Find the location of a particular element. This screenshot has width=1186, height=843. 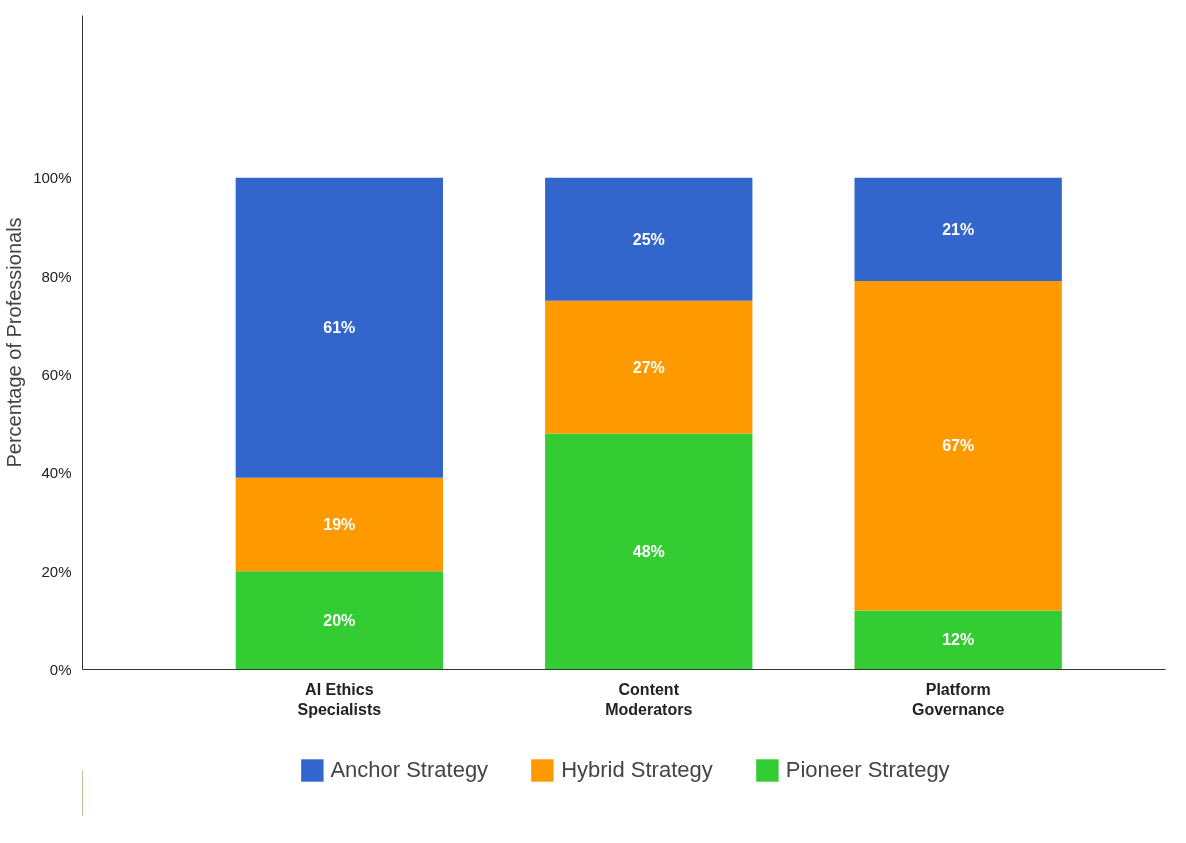

data-label: 61% is located at coordinates (339, 328).